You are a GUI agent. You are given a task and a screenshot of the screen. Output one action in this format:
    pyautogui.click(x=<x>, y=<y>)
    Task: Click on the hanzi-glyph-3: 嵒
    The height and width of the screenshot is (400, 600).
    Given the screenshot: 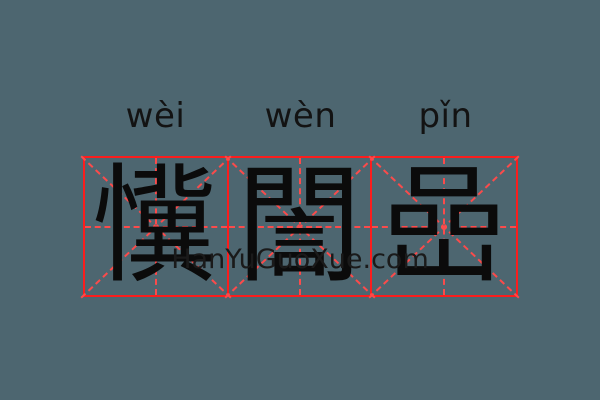 What is the action you would take?
    pyautogui.click(x=444, y=226)
    